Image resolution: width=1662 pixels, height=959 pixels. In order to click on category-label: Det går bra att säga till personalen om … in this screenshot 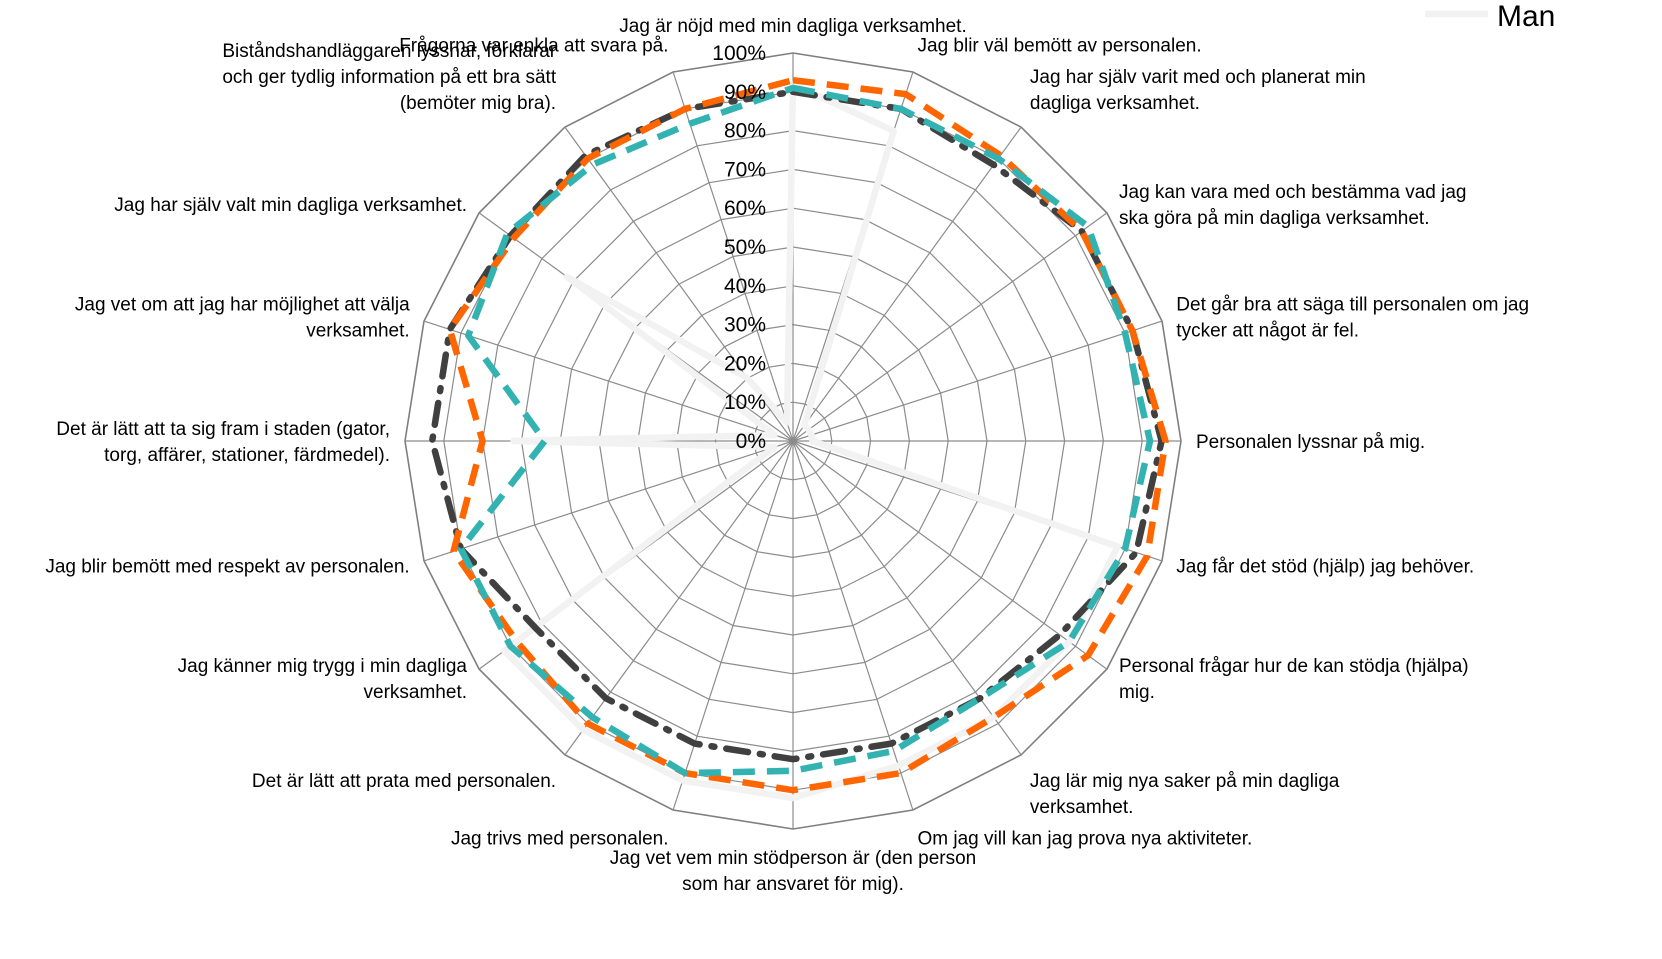, I will do `click(1352, 318)`.